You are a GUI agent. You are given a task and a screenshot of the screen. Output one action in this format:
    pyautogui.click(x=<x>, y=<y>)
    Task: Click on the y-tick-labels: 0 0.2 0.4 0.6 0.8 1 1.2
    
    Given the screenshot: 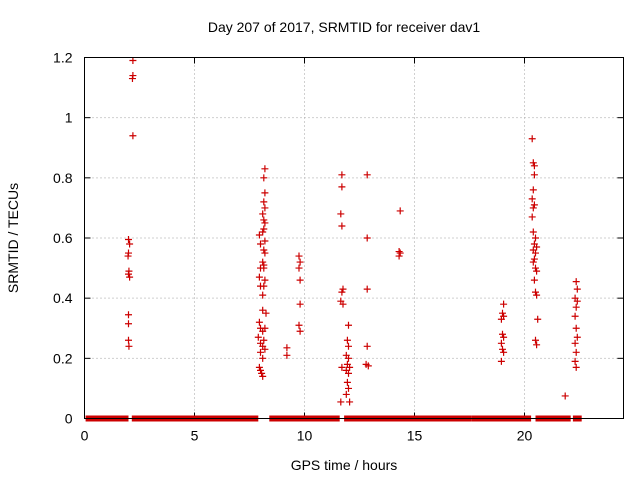 What is the action you would take?
    pyautogui.click(x=63, y=238)
    